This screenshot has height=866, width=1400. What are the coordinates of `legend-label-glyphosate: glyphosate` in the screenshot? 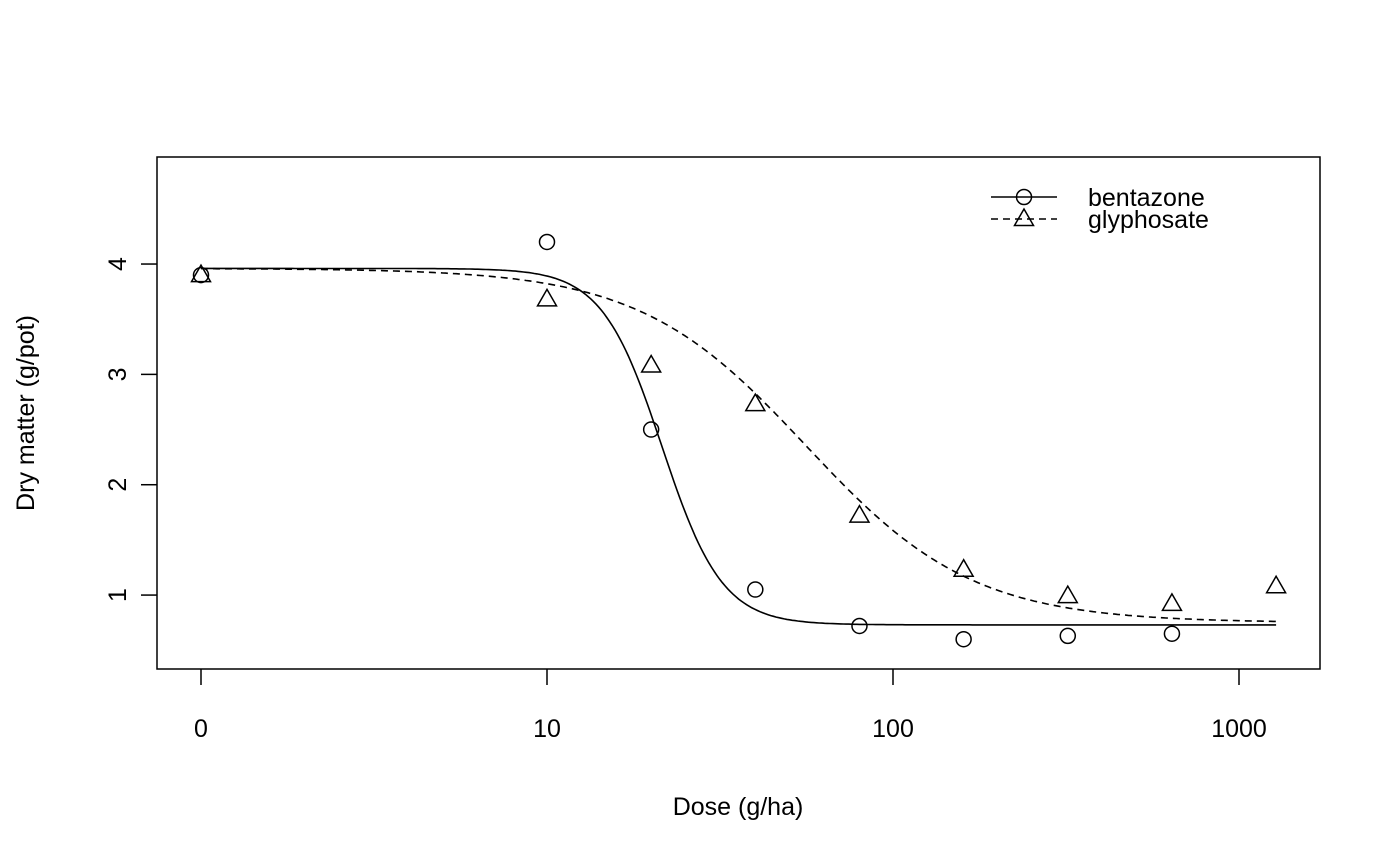 It's located at (1148, 220).